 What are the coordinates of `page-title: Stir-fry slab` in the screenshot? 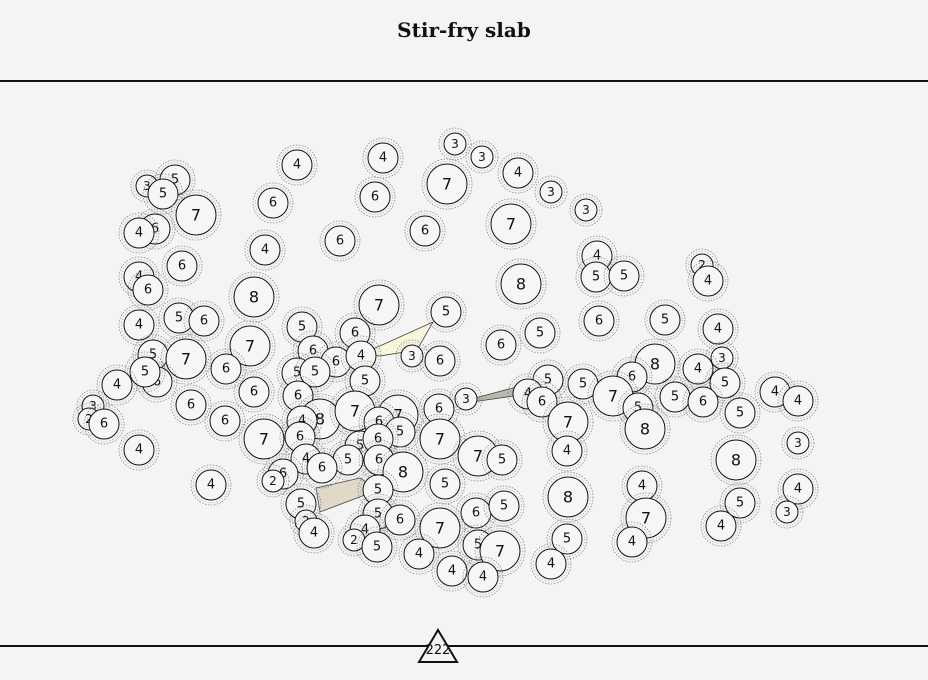 It's located at (464, 30).